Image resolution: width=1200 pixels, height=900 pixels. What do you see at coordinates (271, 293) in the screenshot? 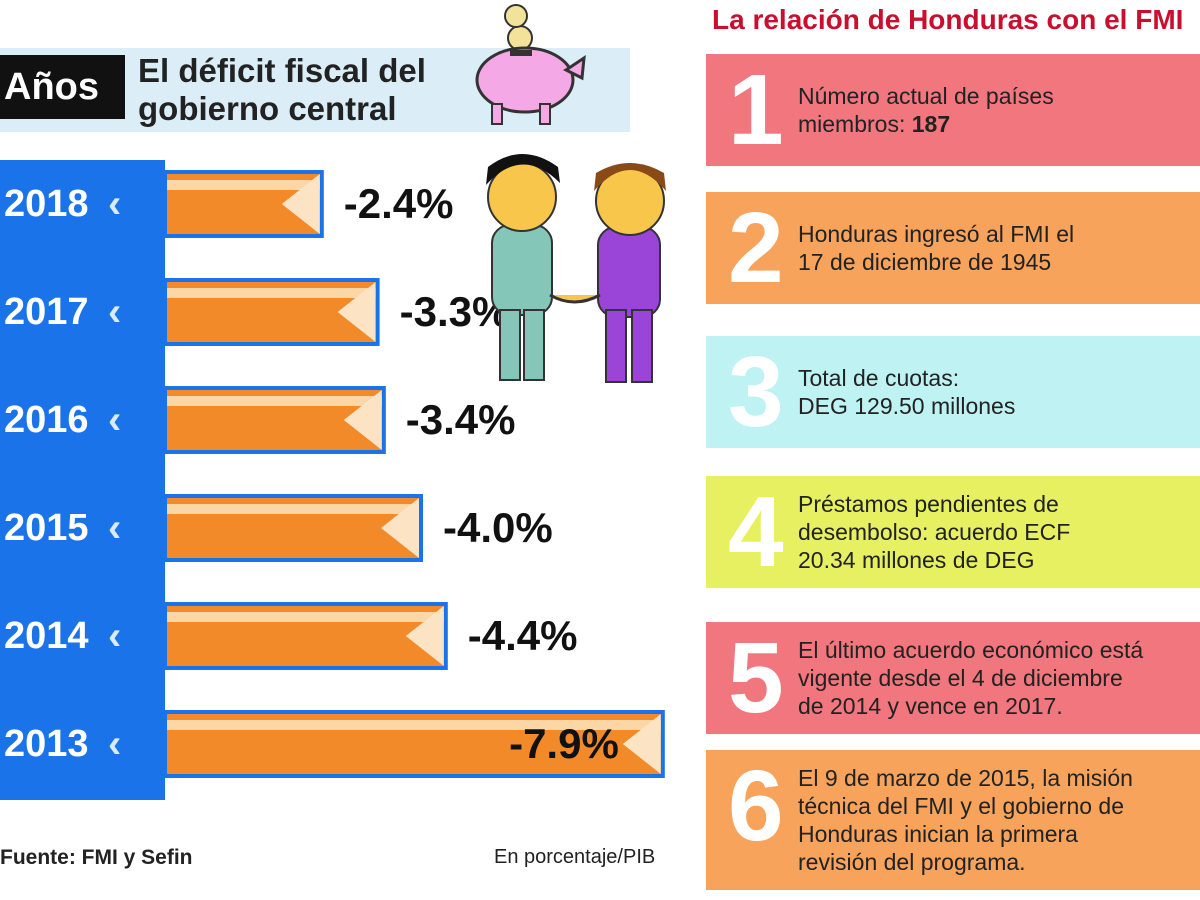
I see `bar-highlight-2017` at bounding box center [271, 293].